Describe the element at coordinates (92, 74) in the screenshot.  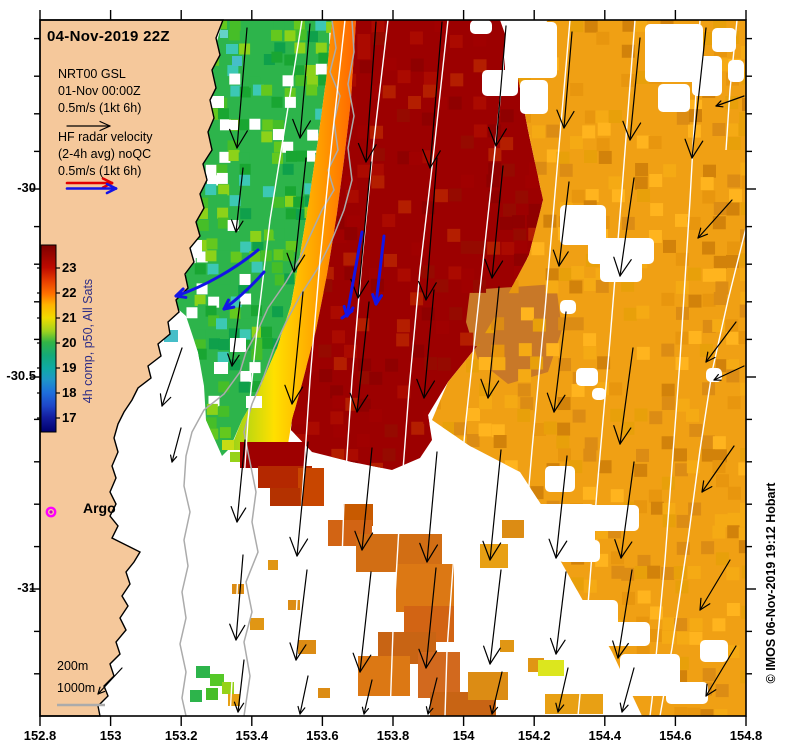
I see `nrt-legend-line-1: NRT00 GSL` at that location.